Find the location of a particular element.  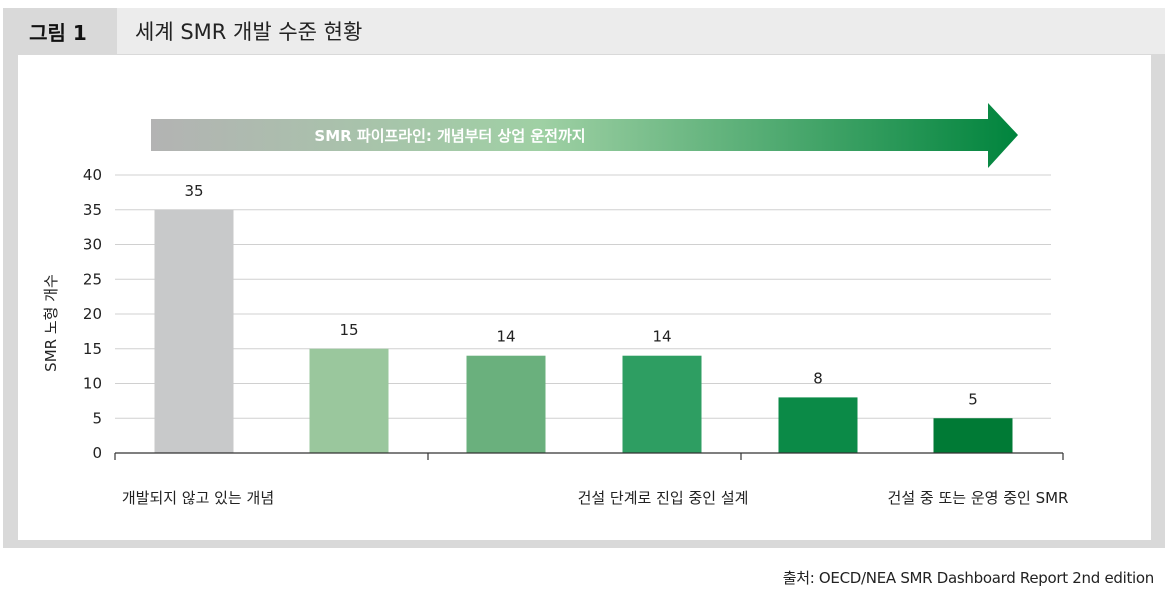

x-group-label: 건설 단계로 진입 중인 설계 is located at coordinates (663, 498).